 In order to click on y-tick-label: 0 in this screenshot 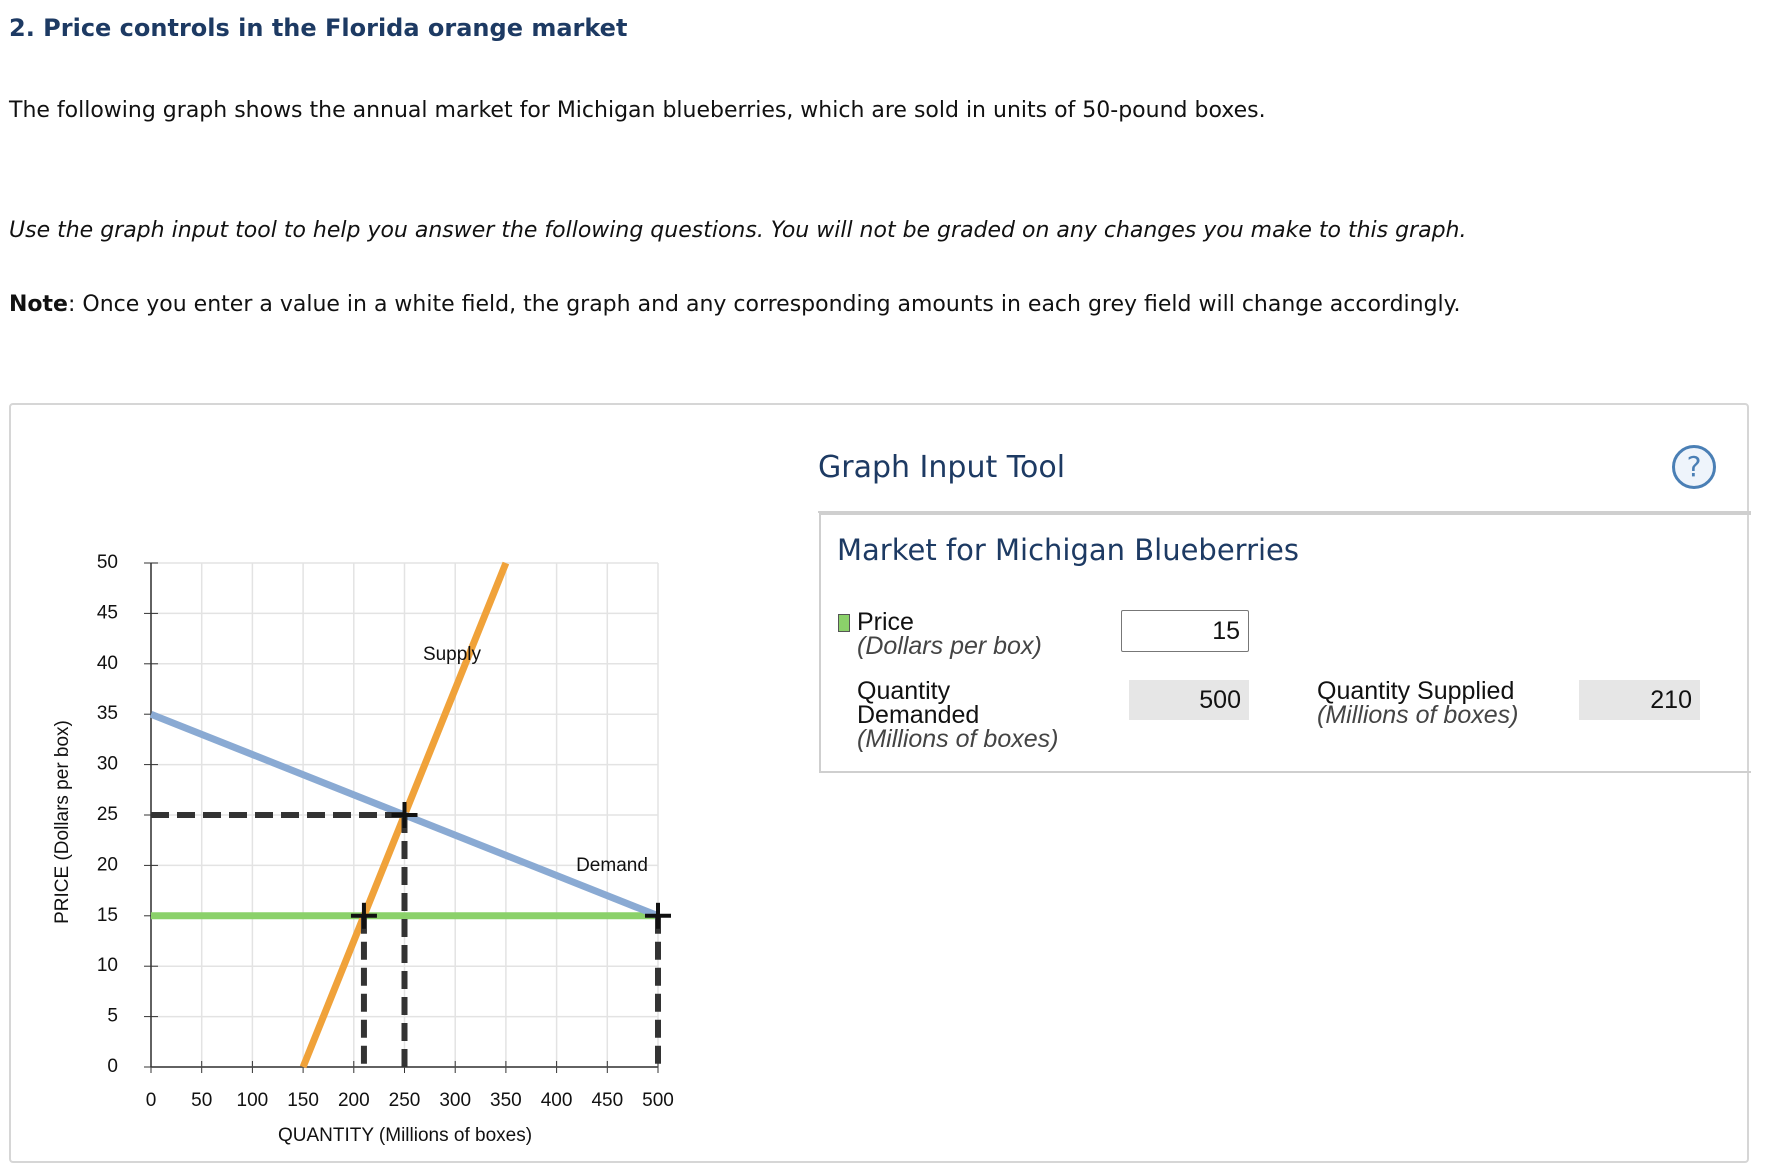, I will do `click(112, 1066)`.